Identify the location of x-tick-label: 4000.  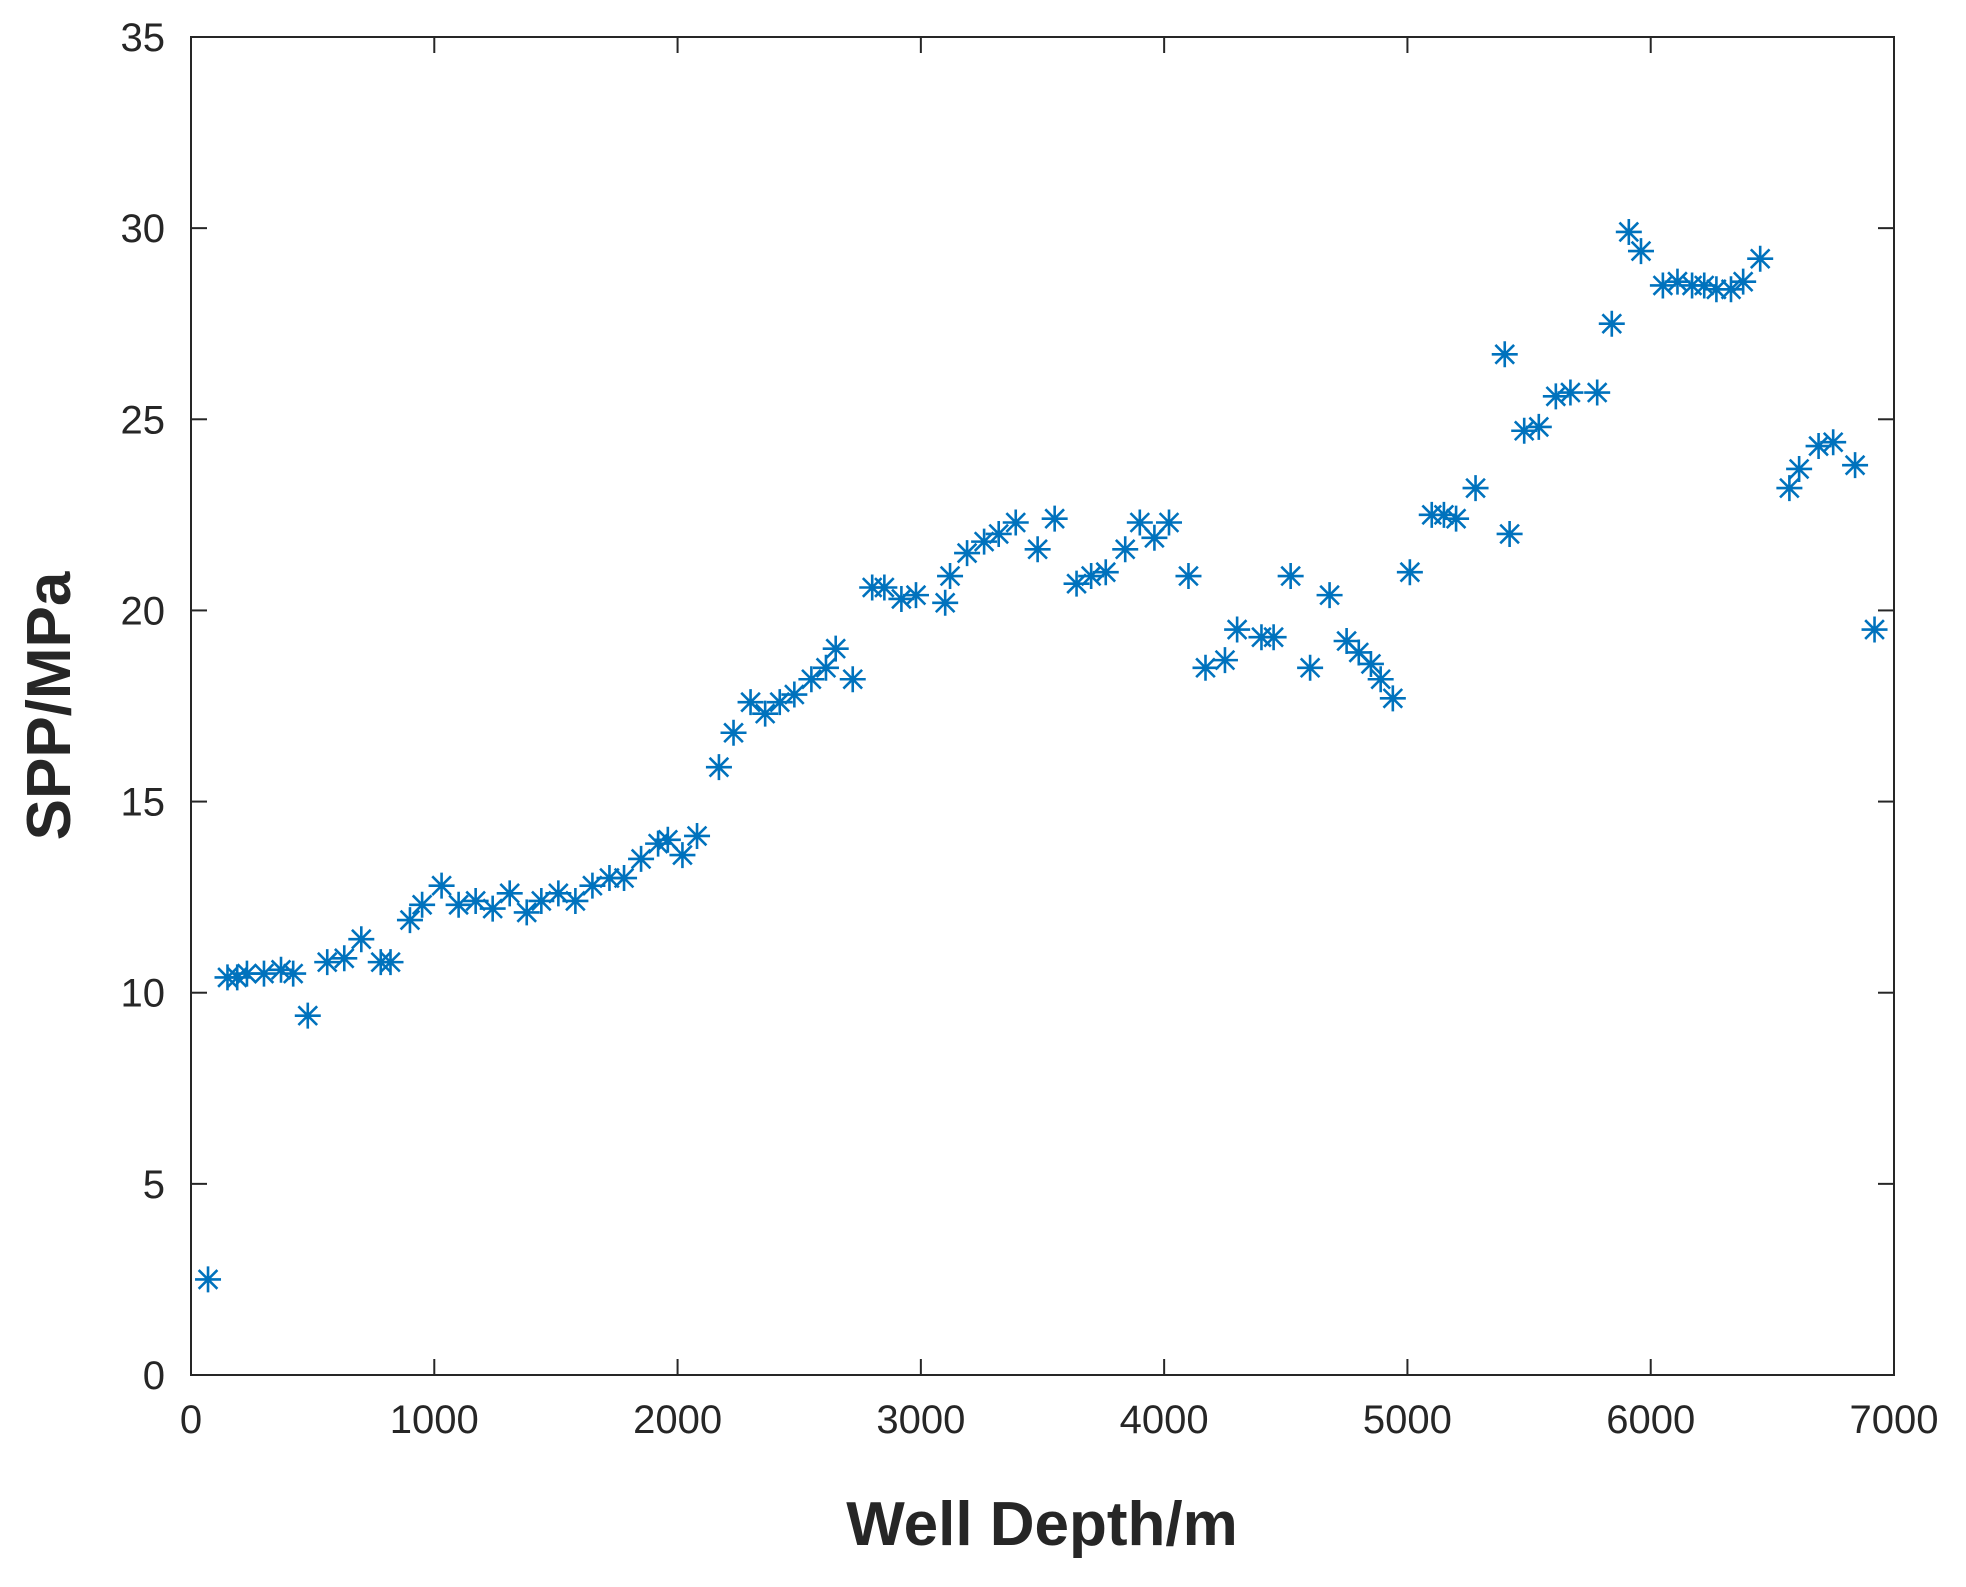
(1164, 1420).